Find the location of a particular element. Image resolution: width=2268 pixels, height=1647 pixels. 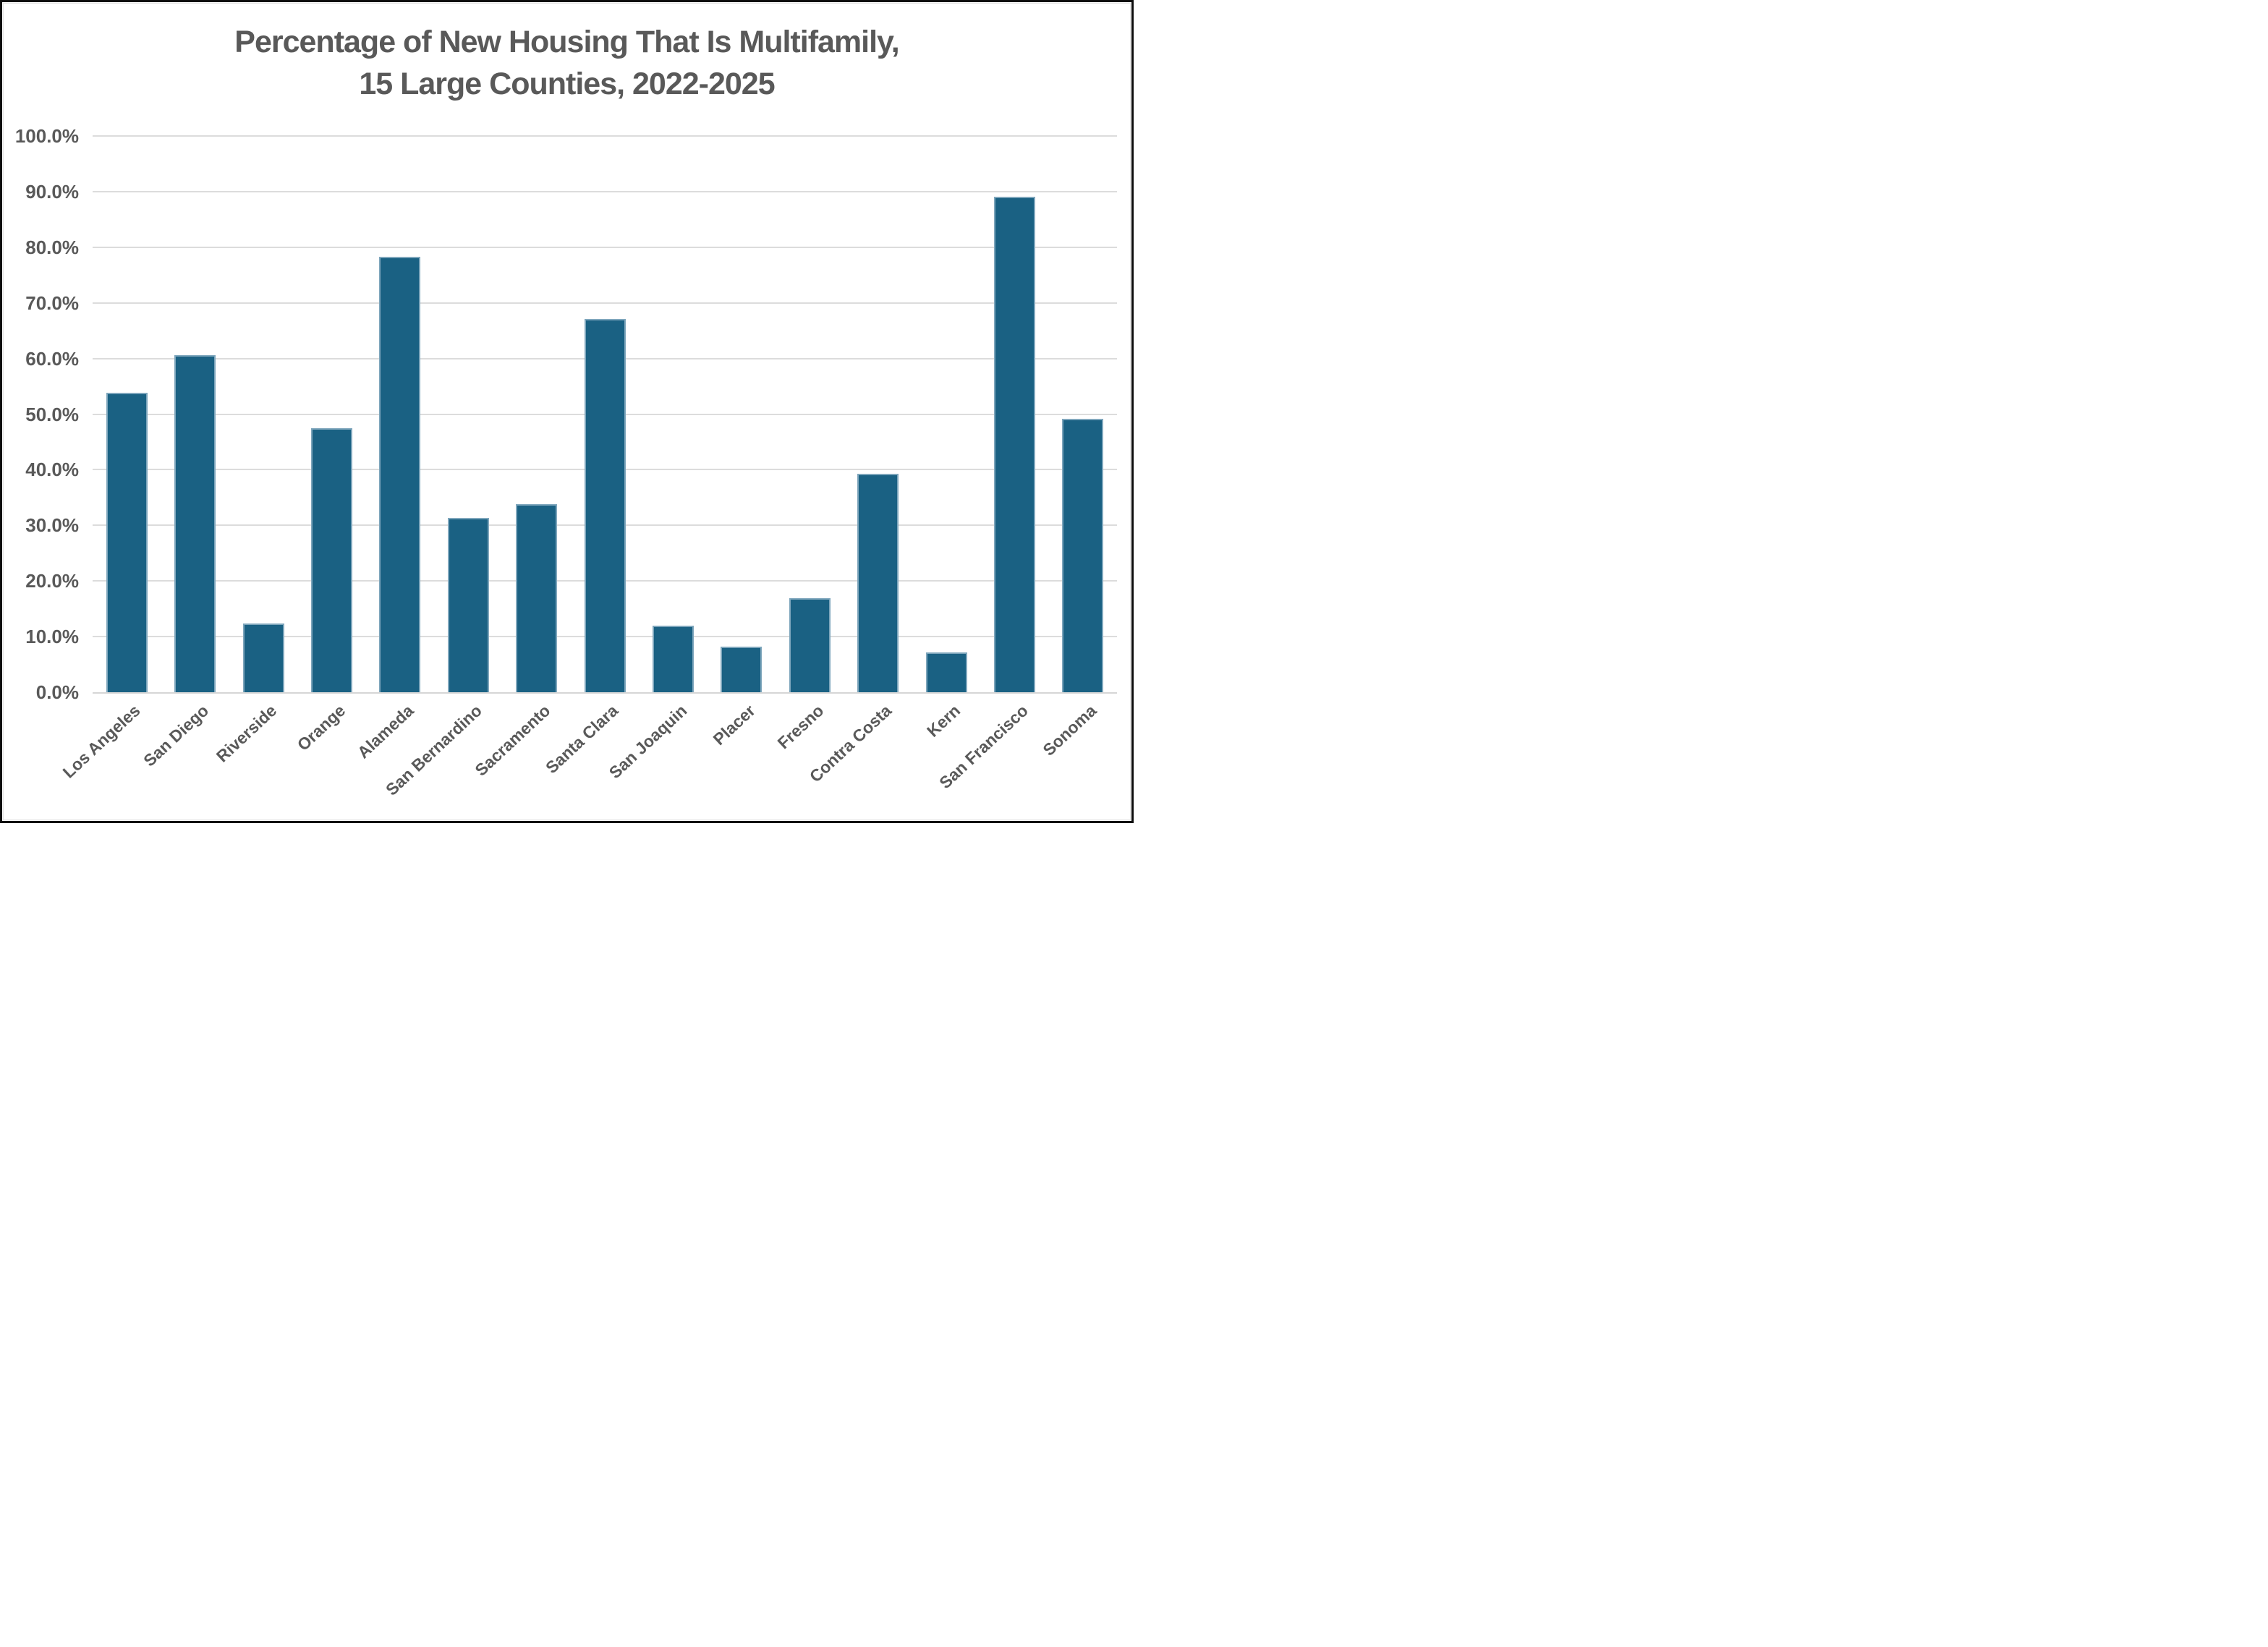

y-axis-label-50: 50.0% is located at coordinates (52, 414).